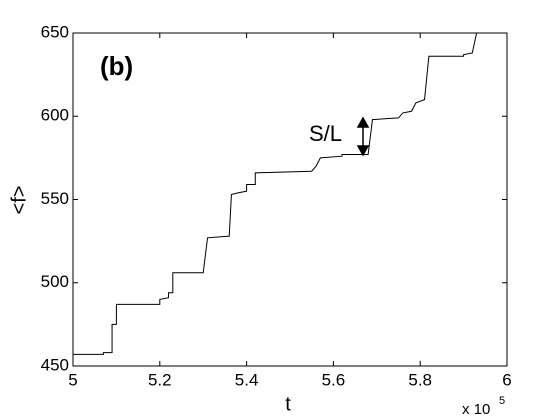  What do you see at coordinates (476, 409) in the screenshot?
I see `x-multiplier: x 10` at bounding box center [476, 409].